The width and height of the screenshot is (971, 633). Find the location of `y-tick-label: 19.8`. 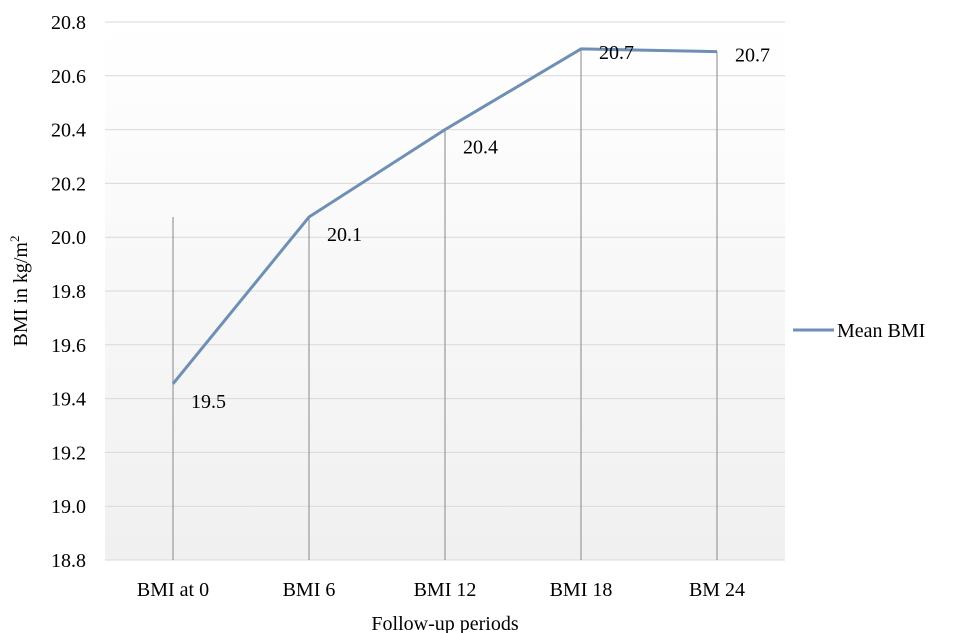

y-tick-label: 19.8 is located at coordinates (68, 292).